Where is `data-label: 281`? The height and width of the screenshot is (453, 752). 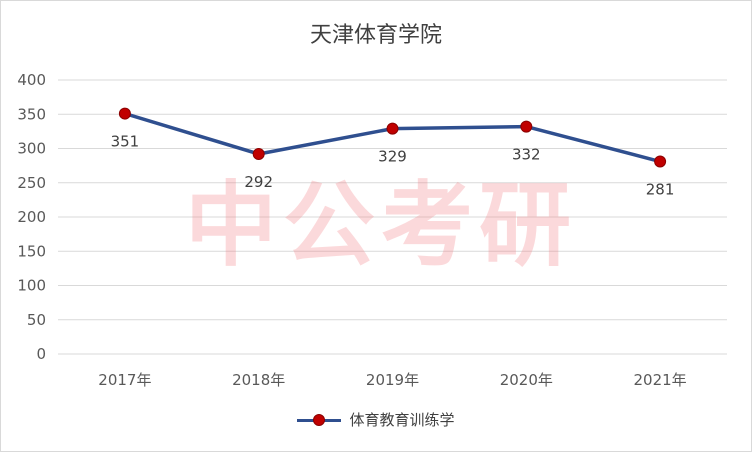
data-label: 281 is located at coordinates (660, 190).